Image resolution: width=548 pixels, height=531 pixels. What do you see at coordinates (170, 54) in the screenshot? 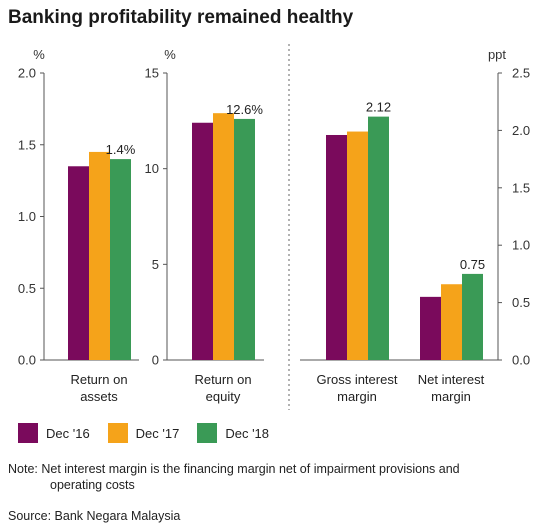
I see `y-axis-unit-panel-2: %` at bounding box center [170, 54].